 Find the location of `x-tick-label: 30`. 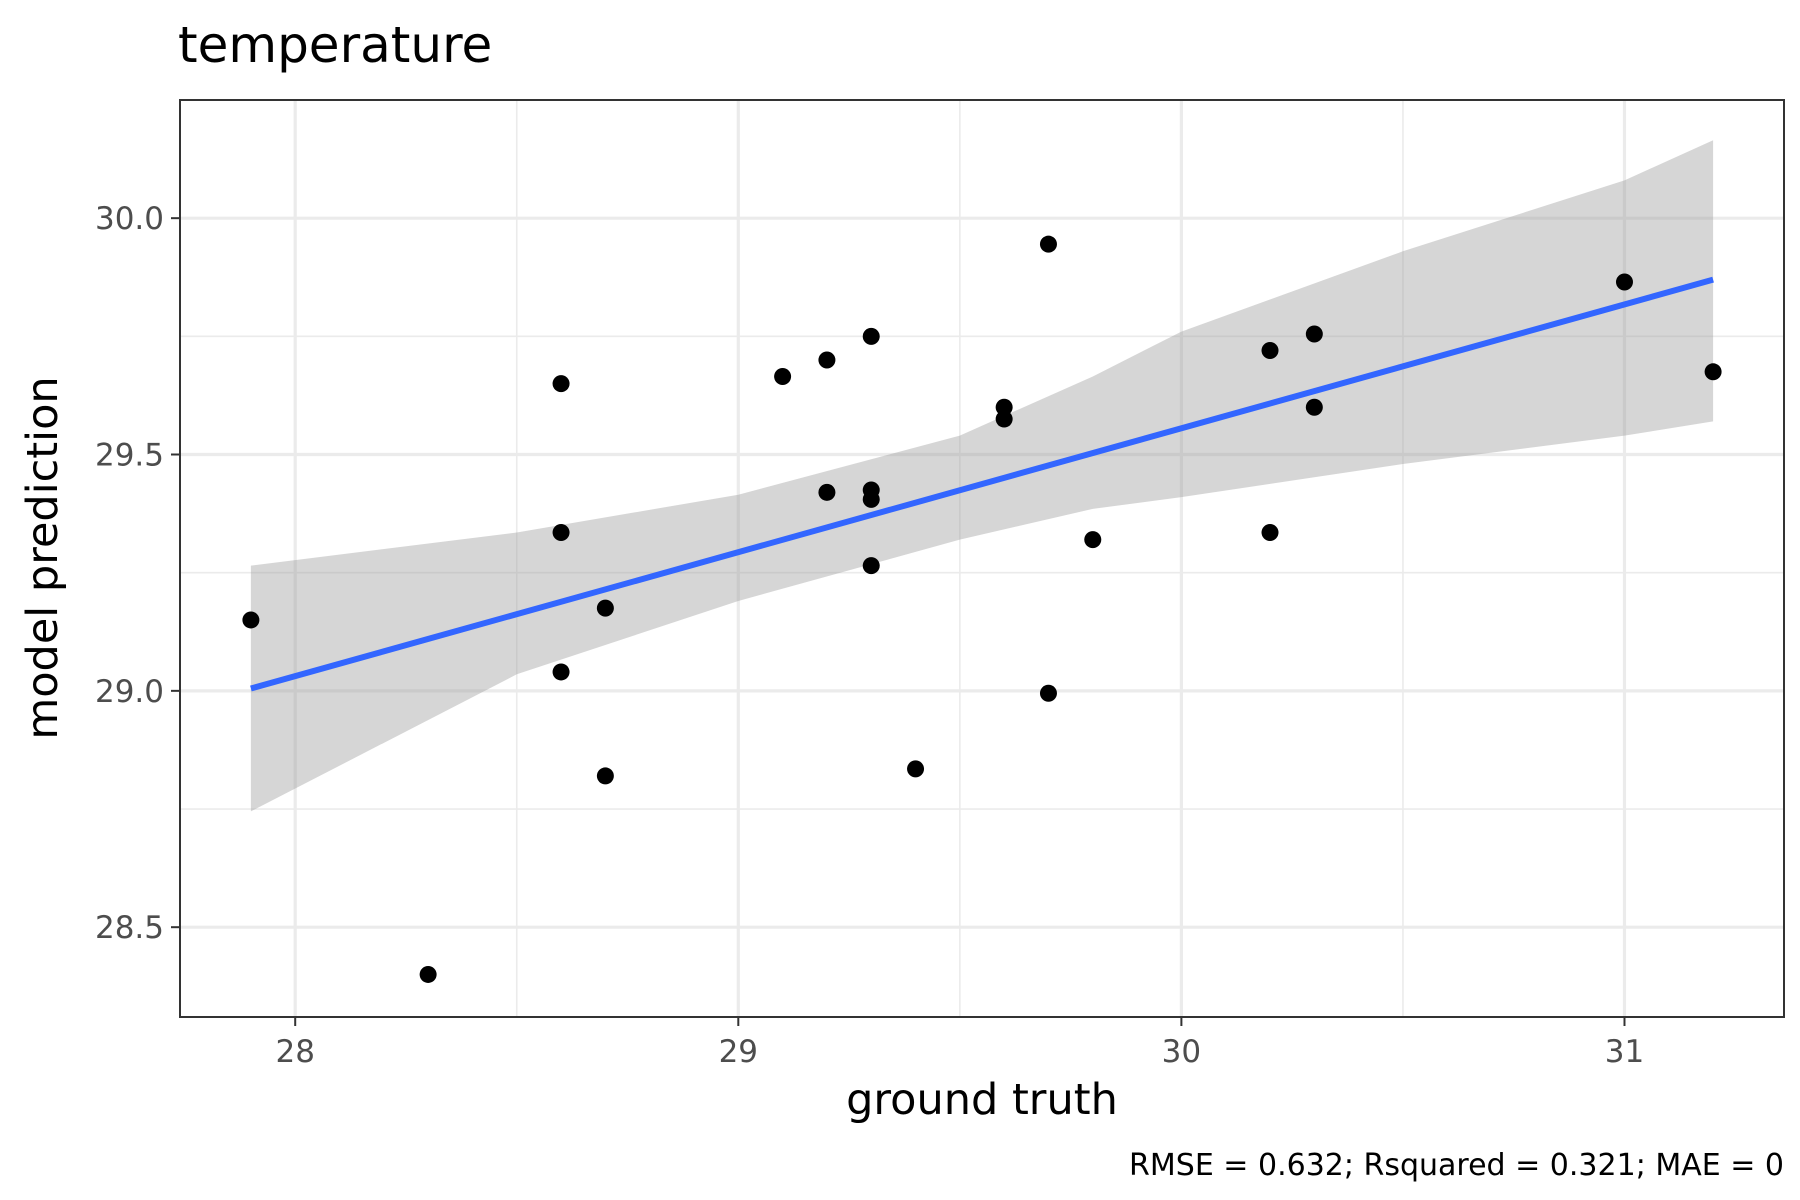

x-tick-label: 30 is located at coordinates (1181, 1052).